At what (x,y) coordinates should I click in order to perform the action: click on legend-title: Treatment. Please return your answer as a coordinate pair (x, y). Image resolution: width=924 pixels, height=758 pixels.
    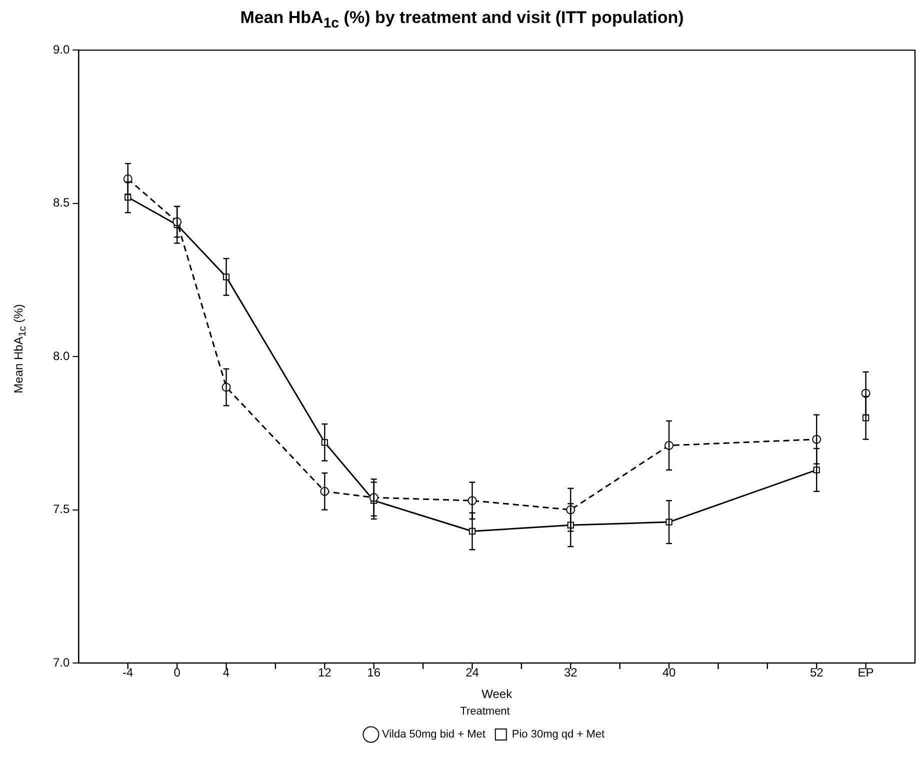
    Looking at the image, I should click on (485, 711).